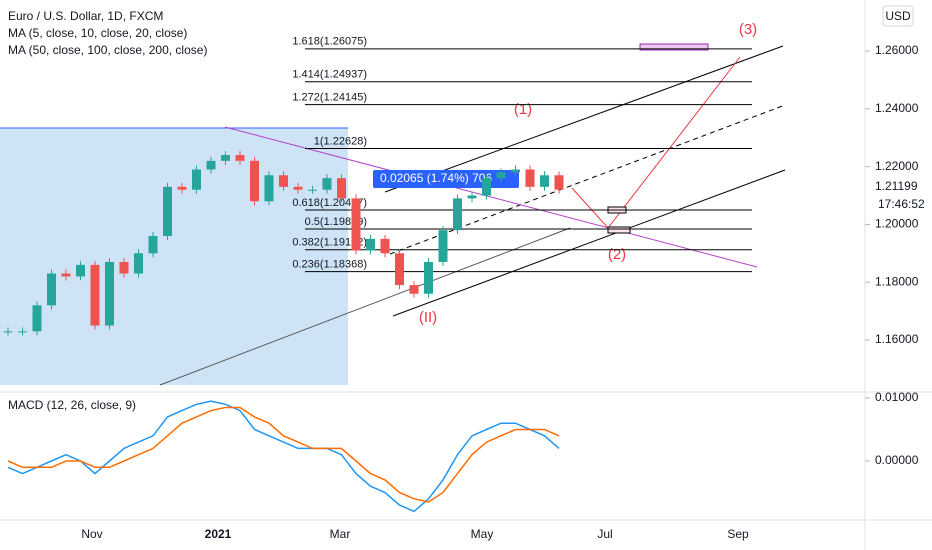 Image resolution: width=932 pixels, height=550 pixels. What do you see at coordinates (897, 339) in the screenshot?
I see `price-label: 1.16000` at bounding box center [897, 339].